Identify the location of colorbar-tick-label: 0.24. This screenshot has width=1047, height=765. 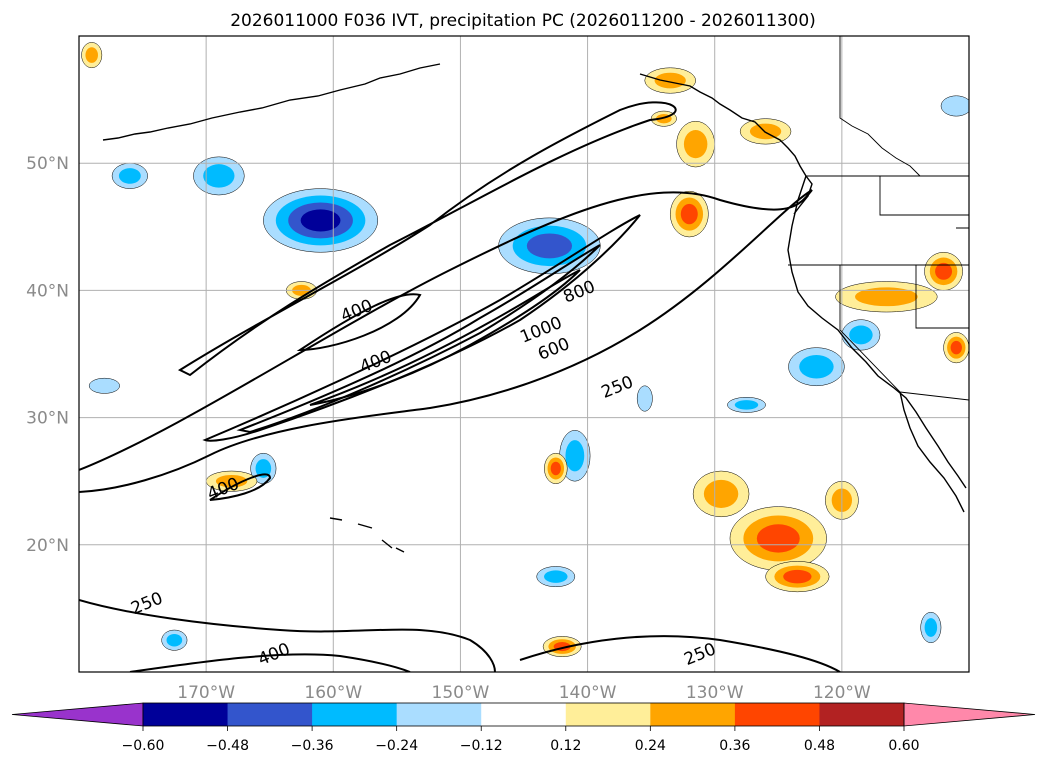
(650, 746).